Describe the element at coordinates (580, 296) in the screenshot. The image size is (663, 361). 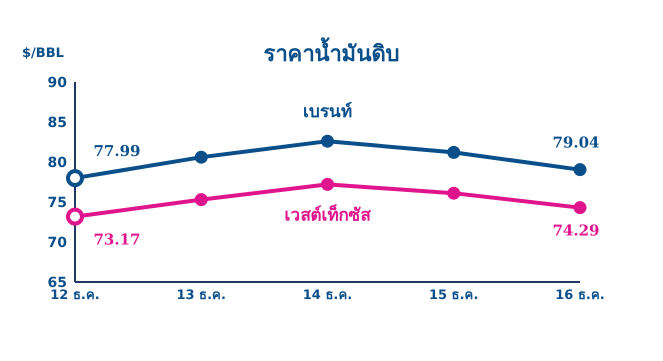
I see `x-tick-label: 16 ธ.ค.` at that location.